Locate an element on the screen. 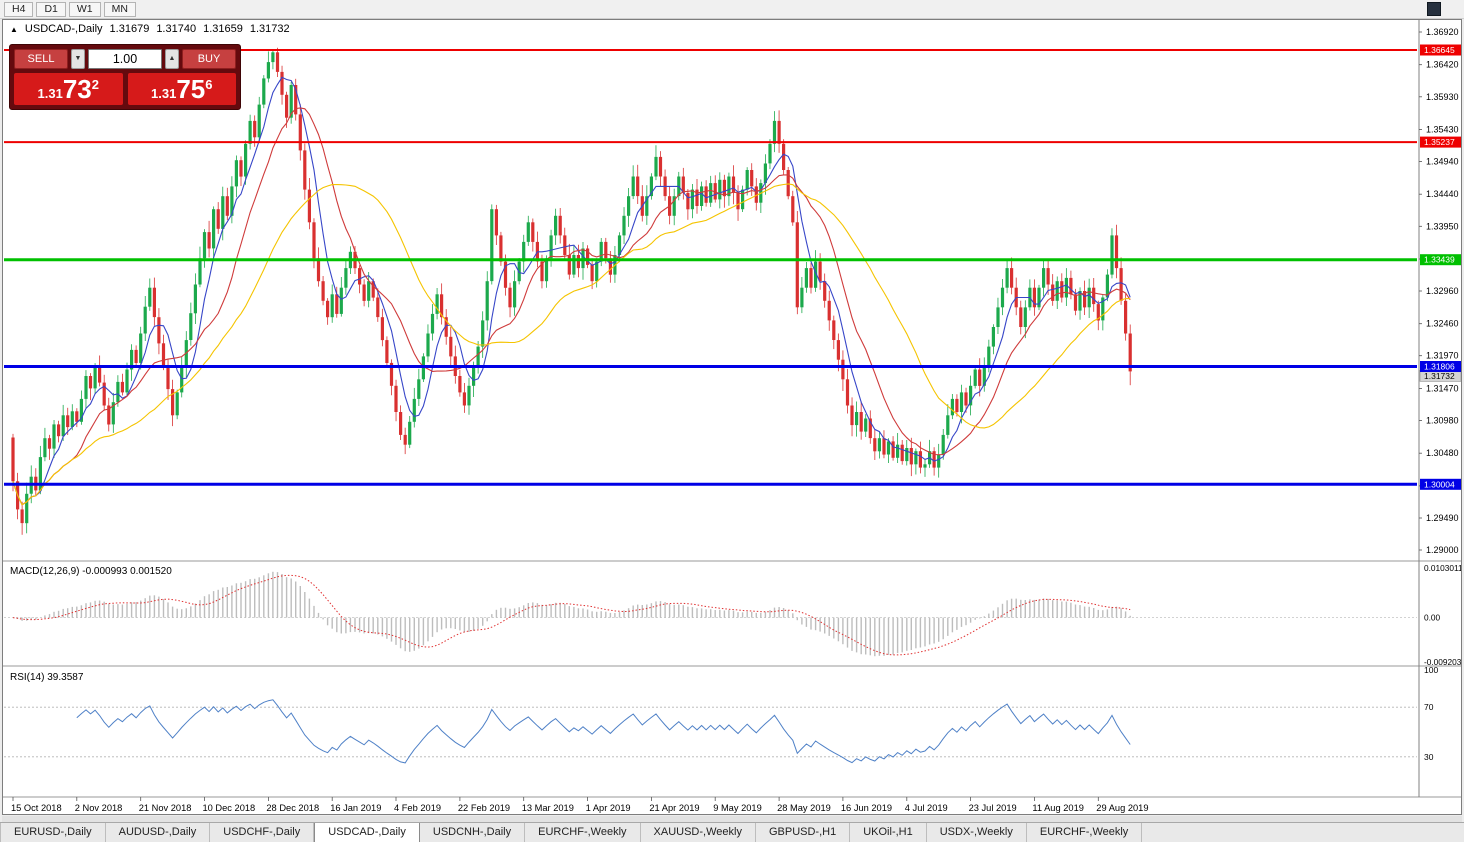  timeframe-button-group: H4 D1 W1 MN is located at coordinates (70, 9).